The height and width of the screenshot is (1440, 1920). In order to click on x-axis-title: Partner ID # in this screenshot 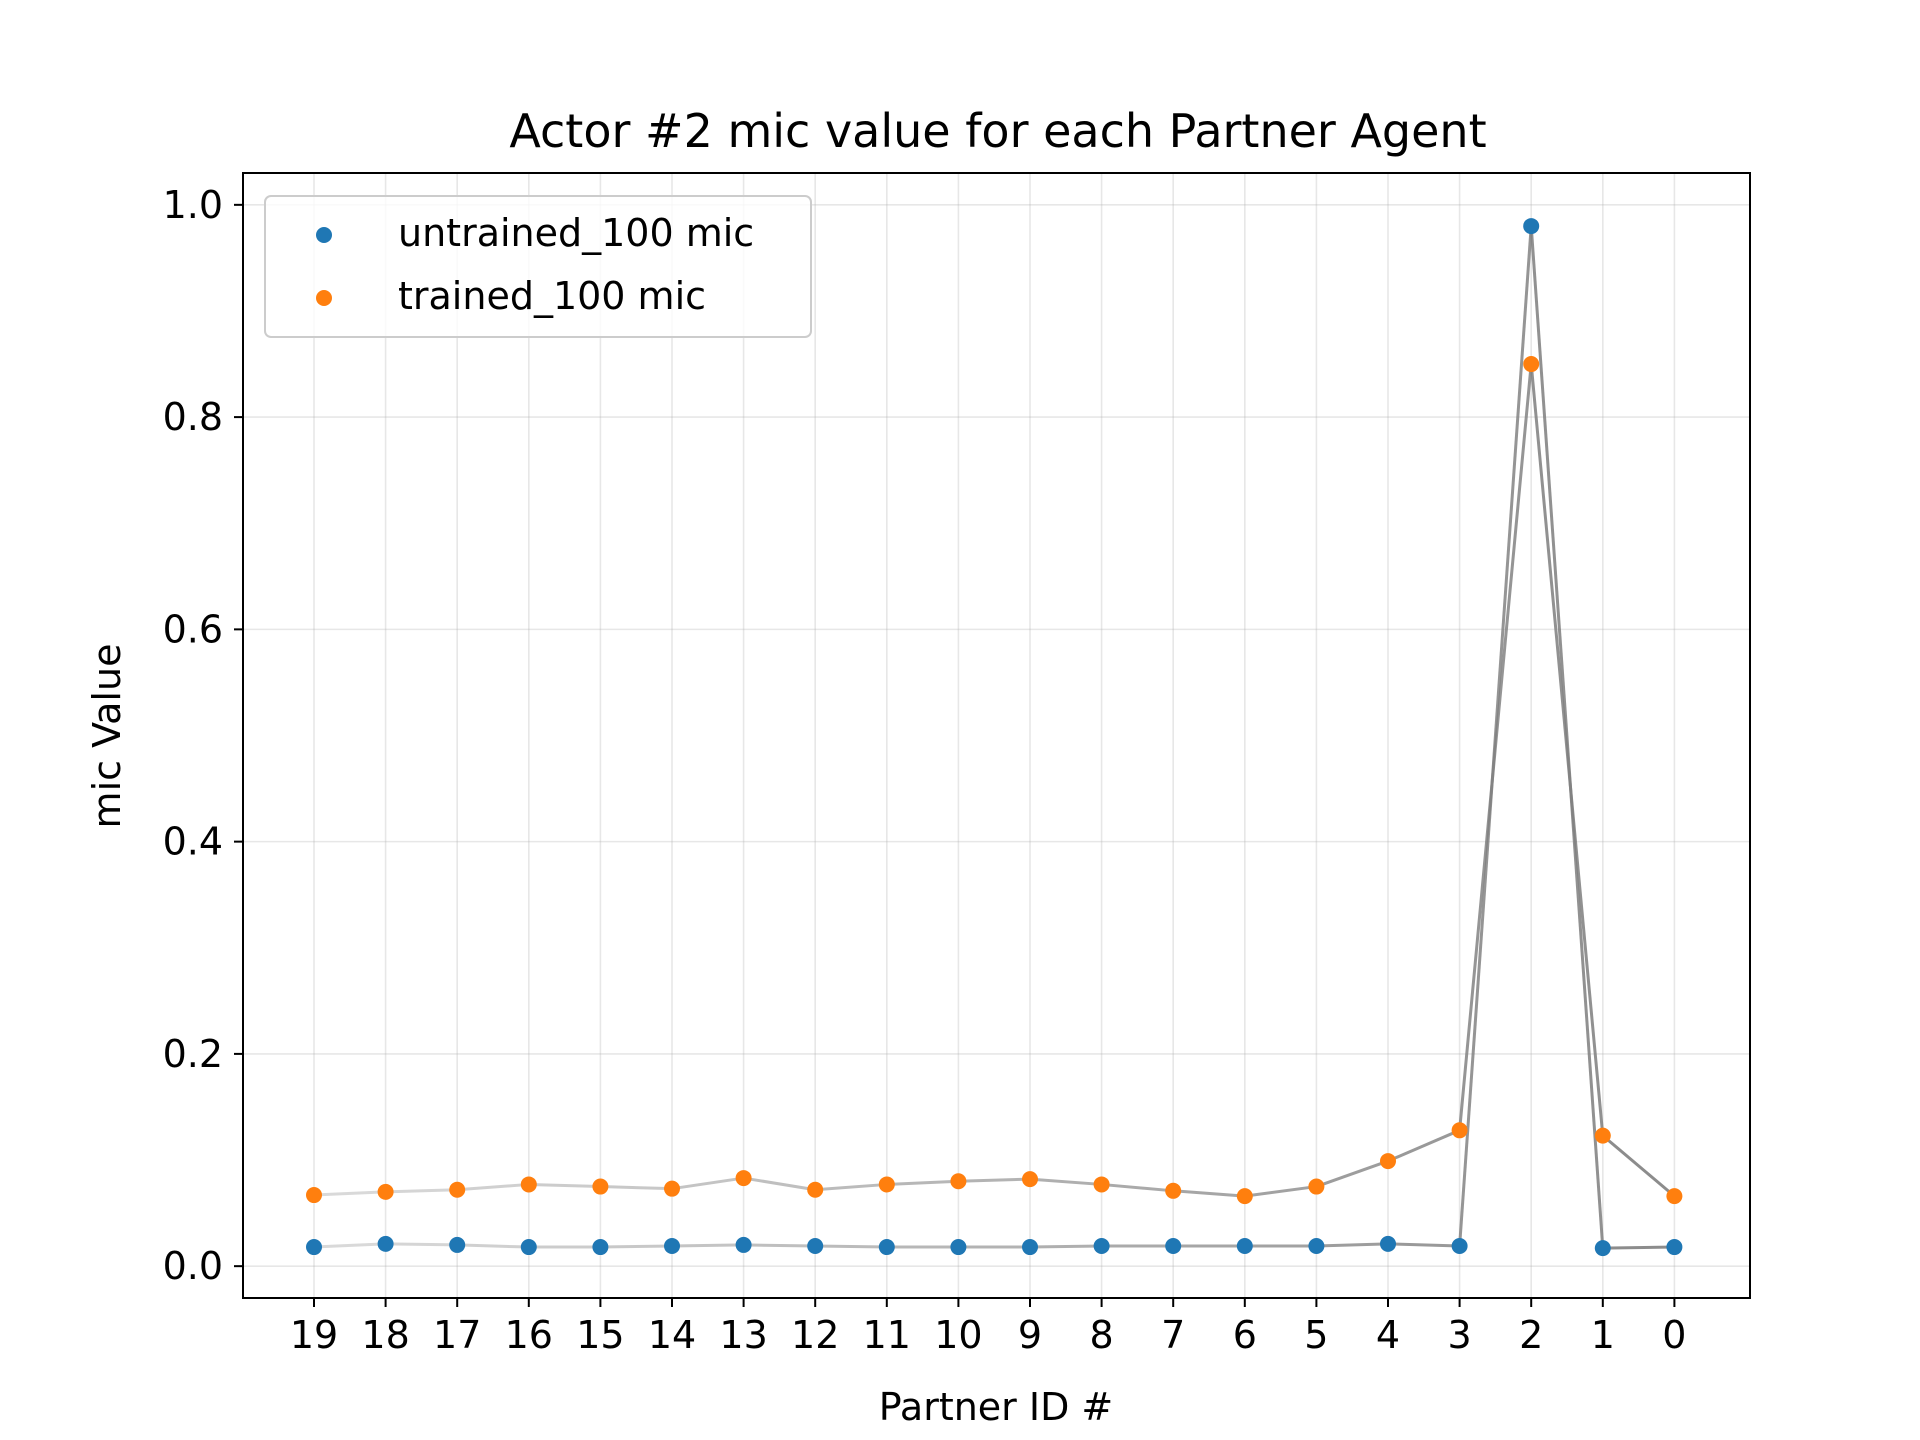, I will do `click(996, 1407)`.